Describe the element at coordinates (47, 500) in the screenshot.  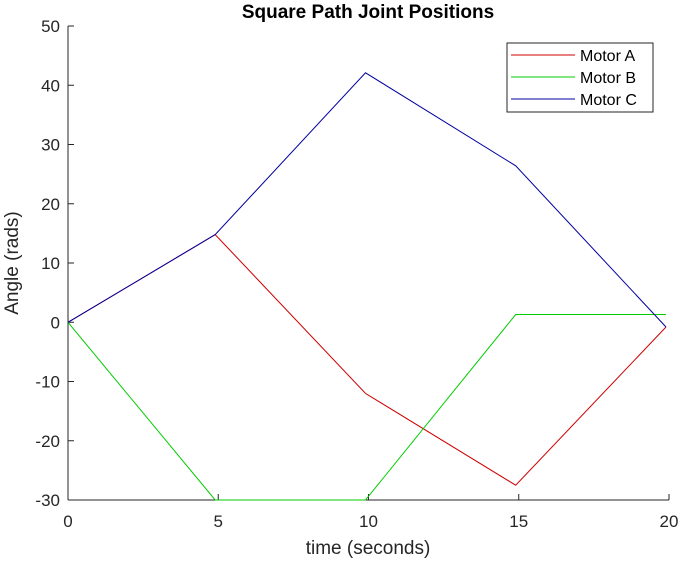
I see `y-tick-label: -30` at that location.